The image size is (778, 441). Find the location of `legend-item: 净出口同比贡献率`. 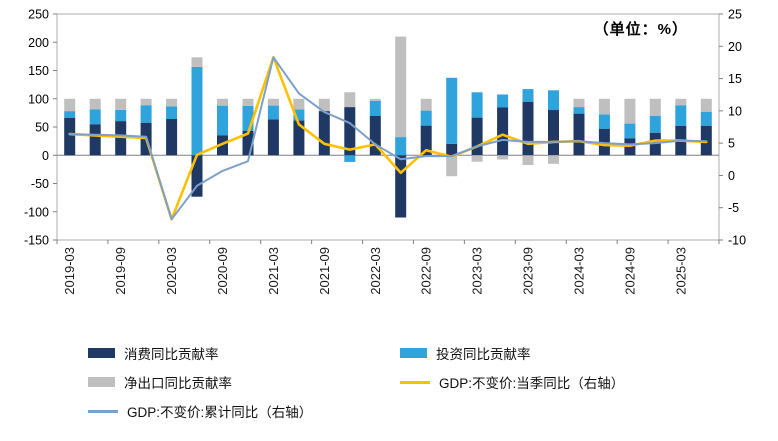

legend-item: 净出口同比贡献率 is located at coordinates (244, 382).